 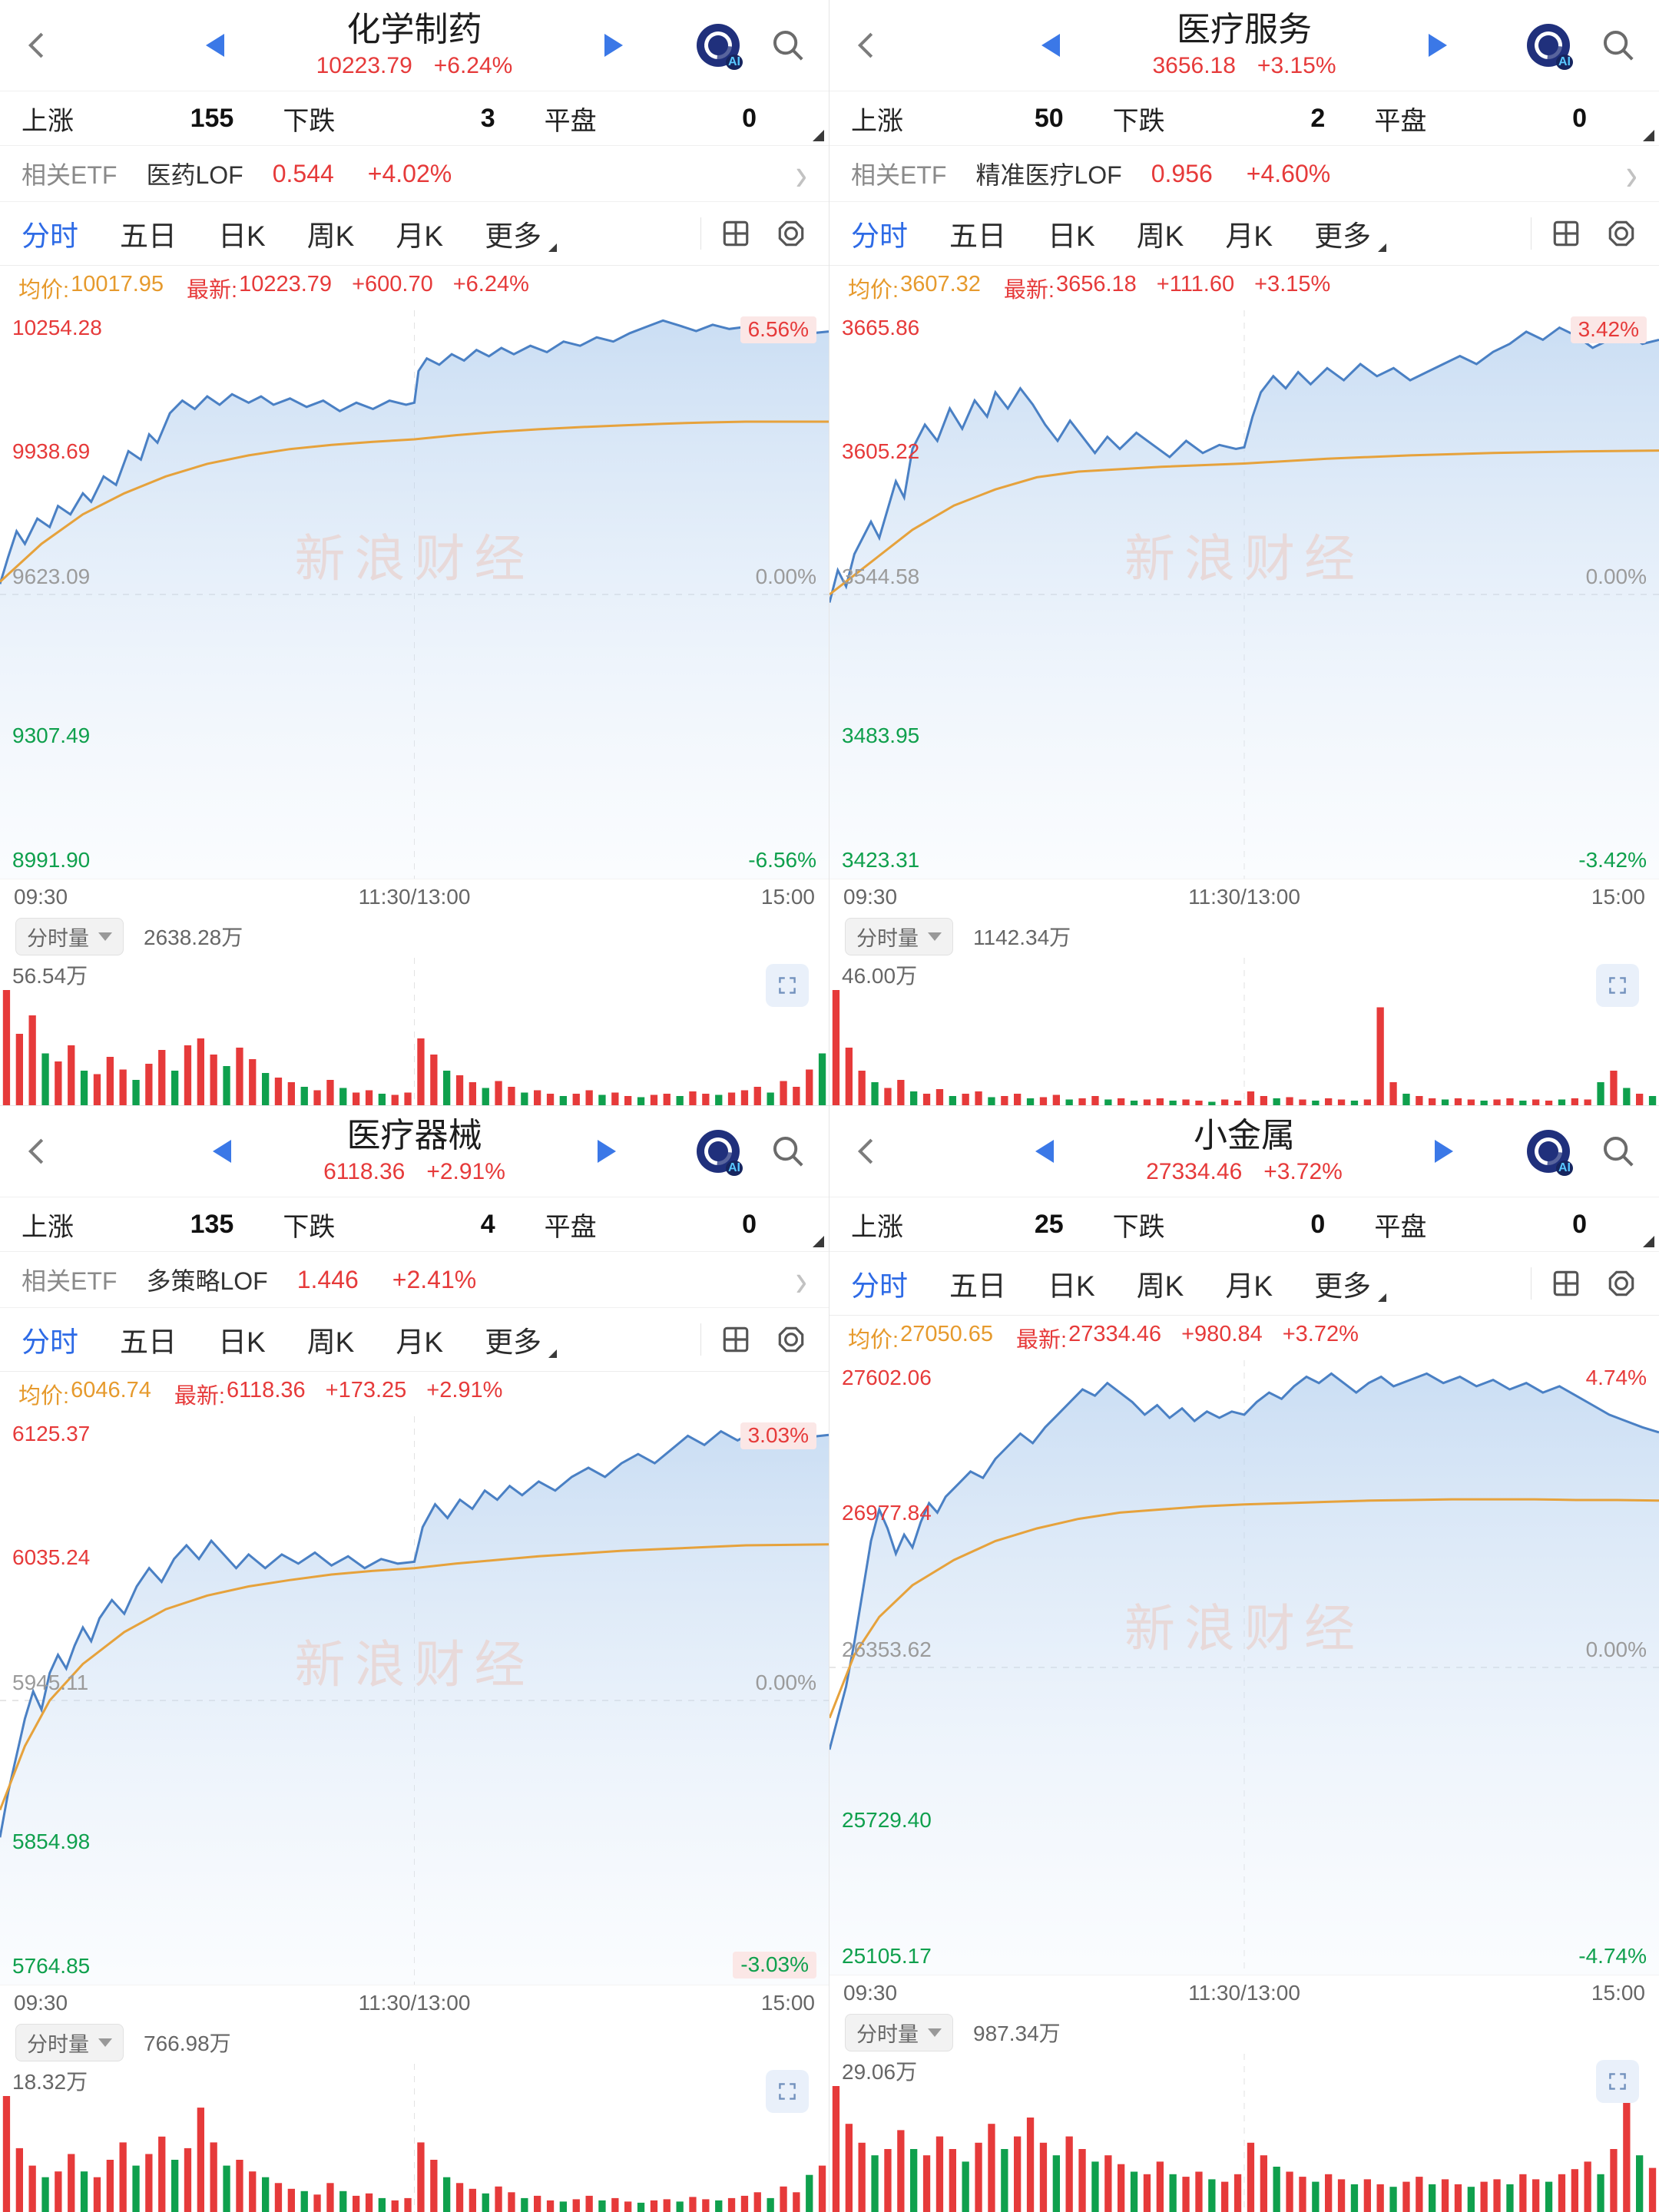 I want to click on pct-label-low: -6.56%, so click(x=782, y=861).